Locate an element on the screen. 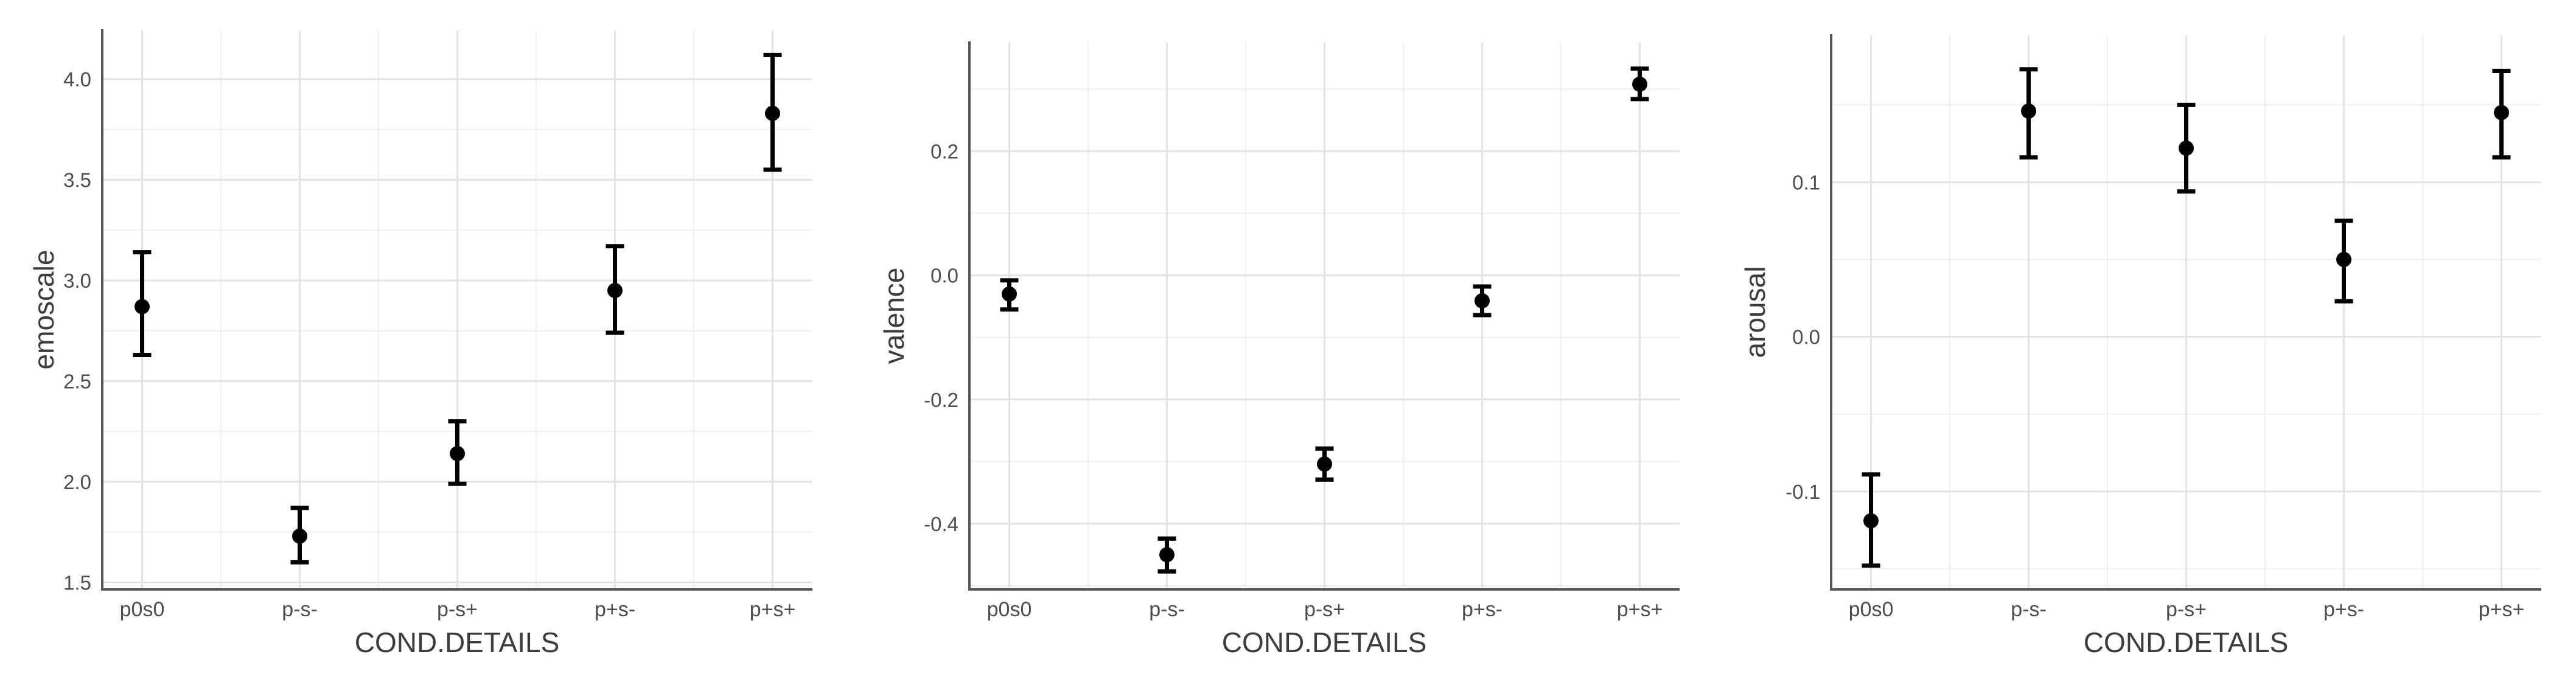 This screenshot has width=2576, height=674. y-tick-label: 3.5 is located at coordinates (77, 180).